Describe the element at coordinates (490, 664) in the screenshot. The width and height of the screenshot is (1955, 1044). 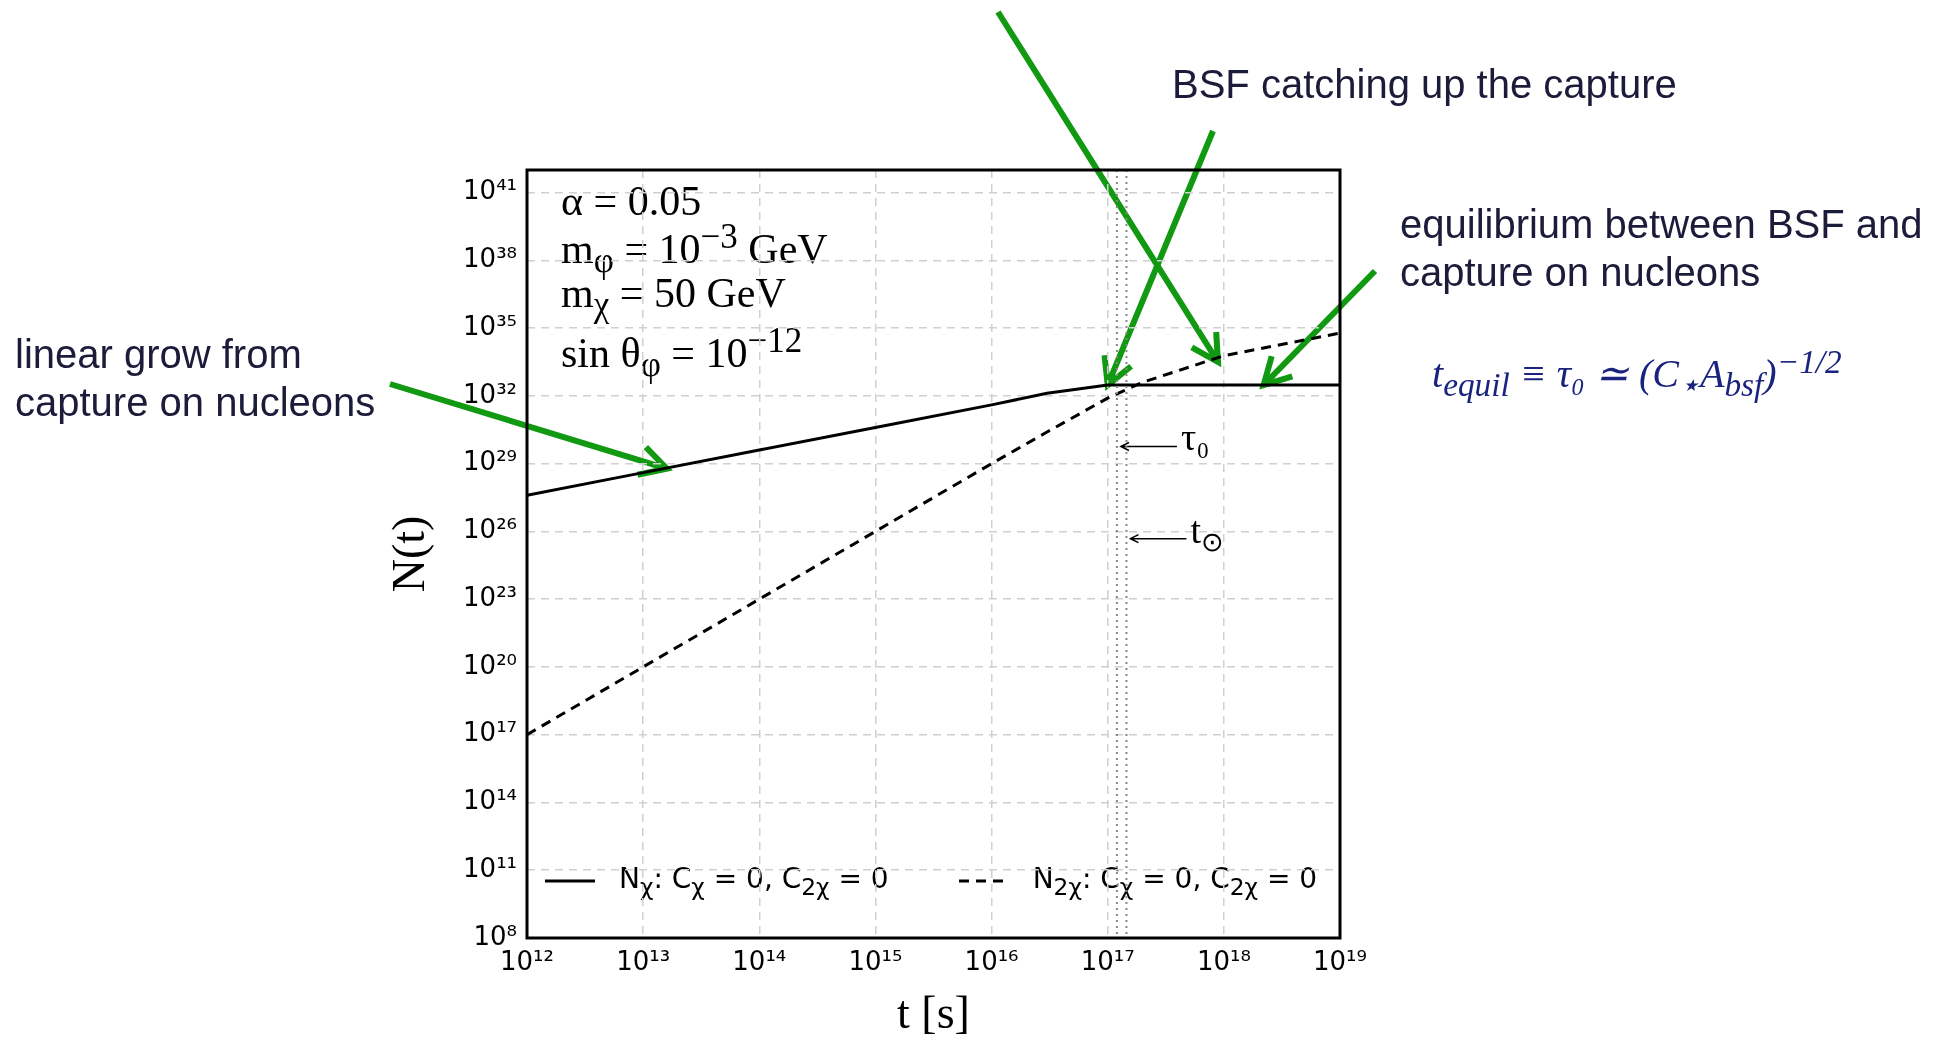
I see `y-tick-label: 10²⁰` at that location.